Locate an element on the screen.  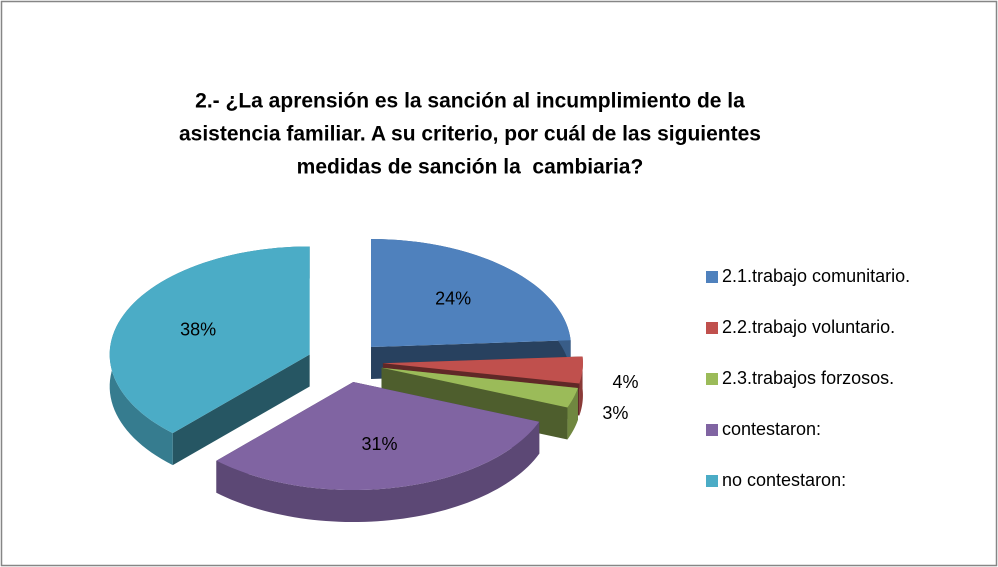
data-label: 24% is located at coordinates (453, 299).